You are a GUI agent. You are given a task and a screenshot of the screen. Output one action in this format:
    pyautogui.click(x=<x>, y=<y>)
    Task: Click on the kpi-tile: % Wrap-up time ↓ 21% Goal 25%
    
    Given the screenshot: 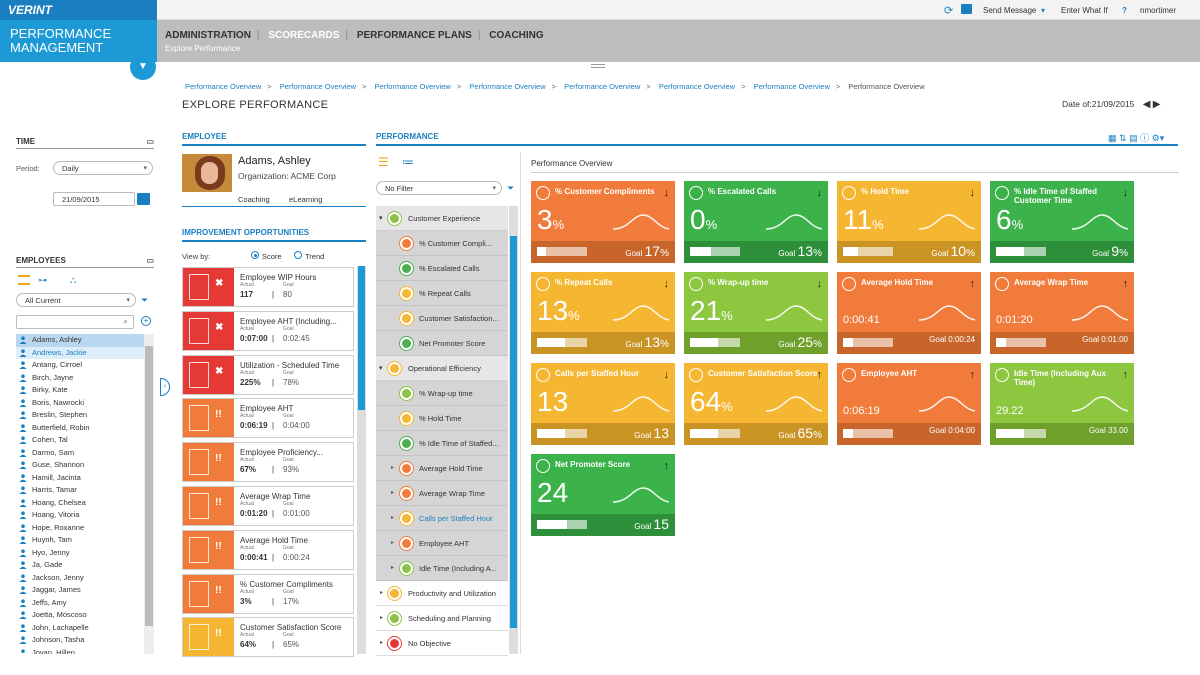 What is the action you would take?
    pyautogui.click(x=756, y=313)
    